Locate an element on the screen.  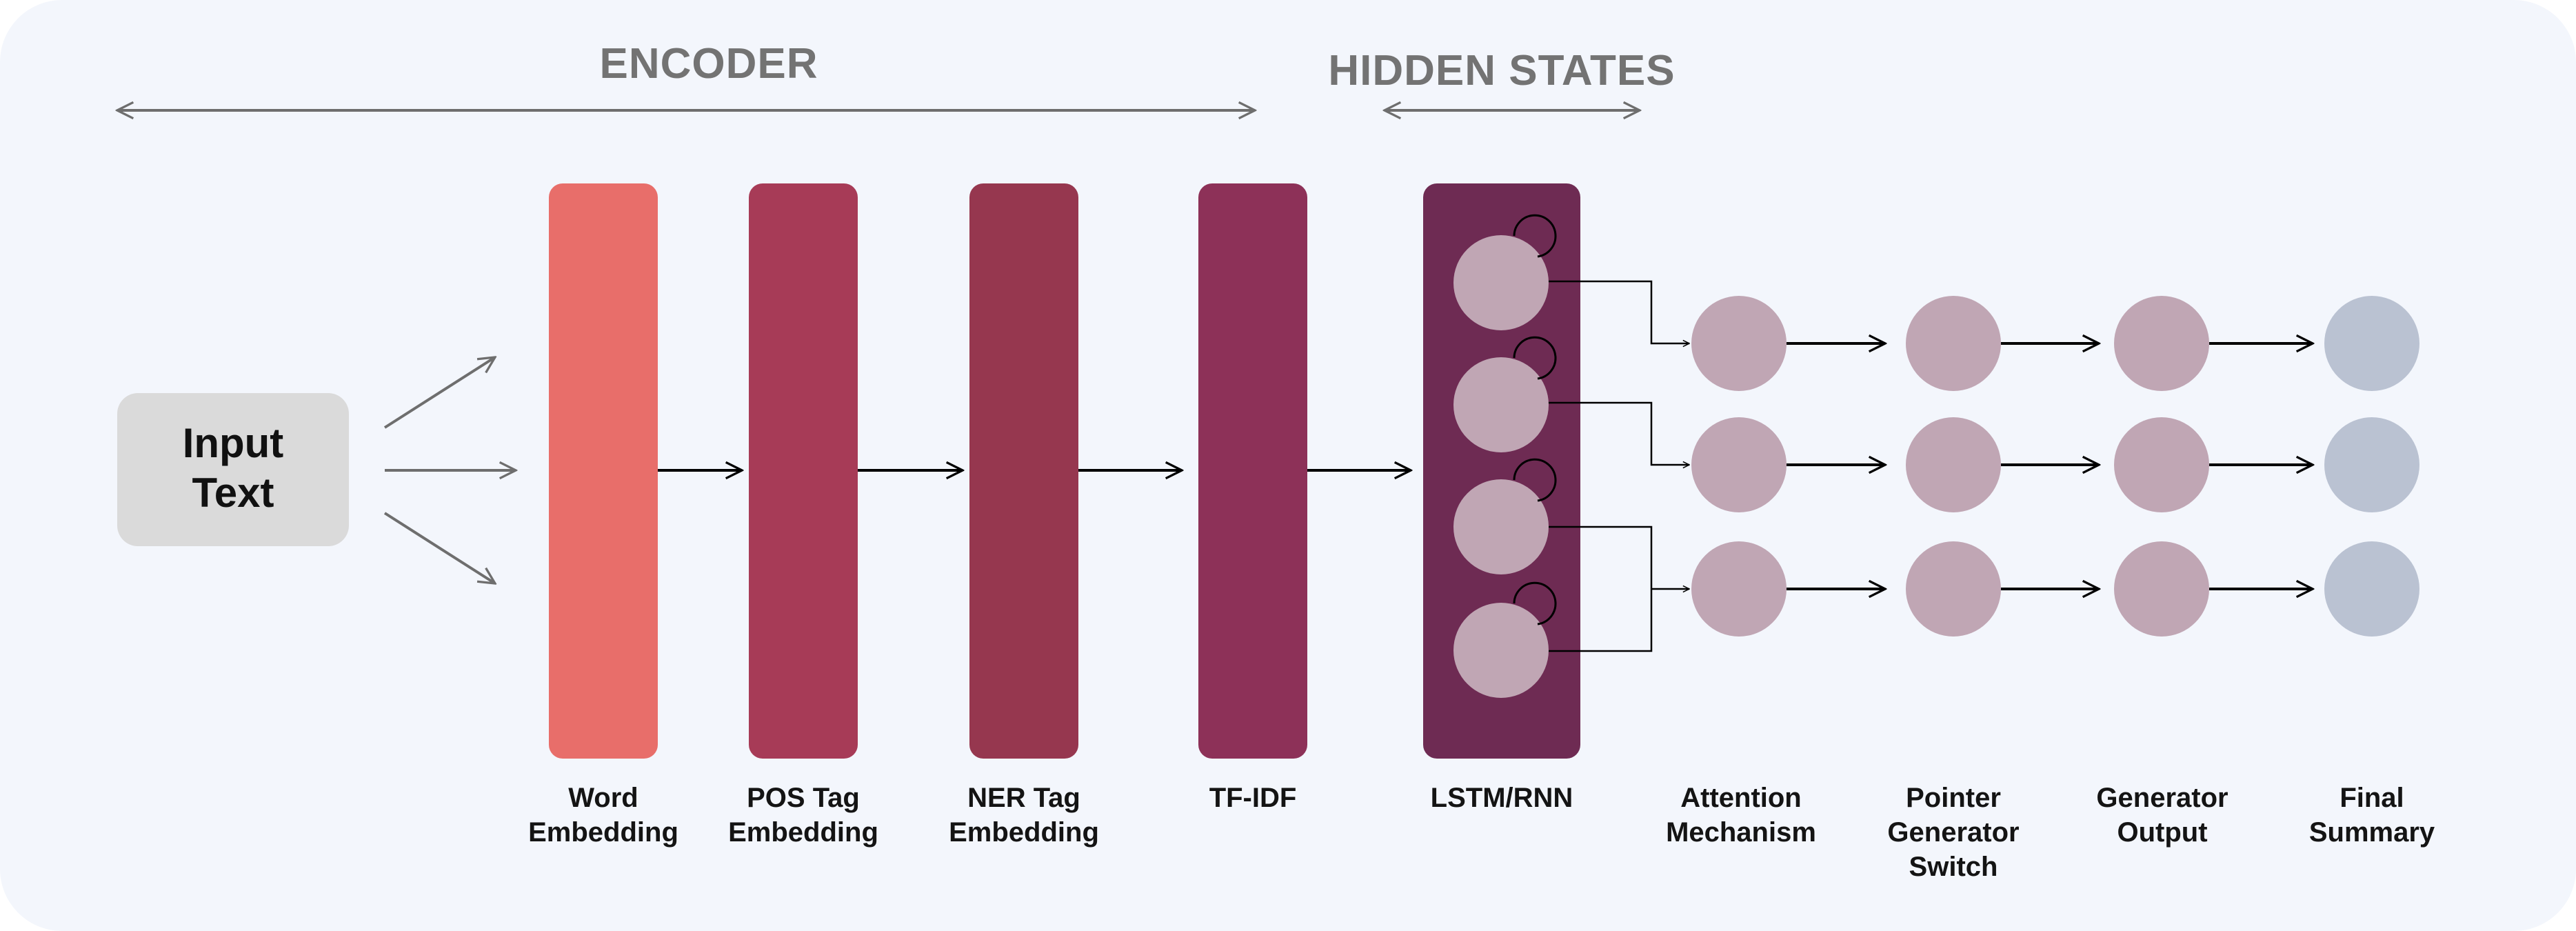
pointer-label-3: Switch is located at coordinates (1953, 867).